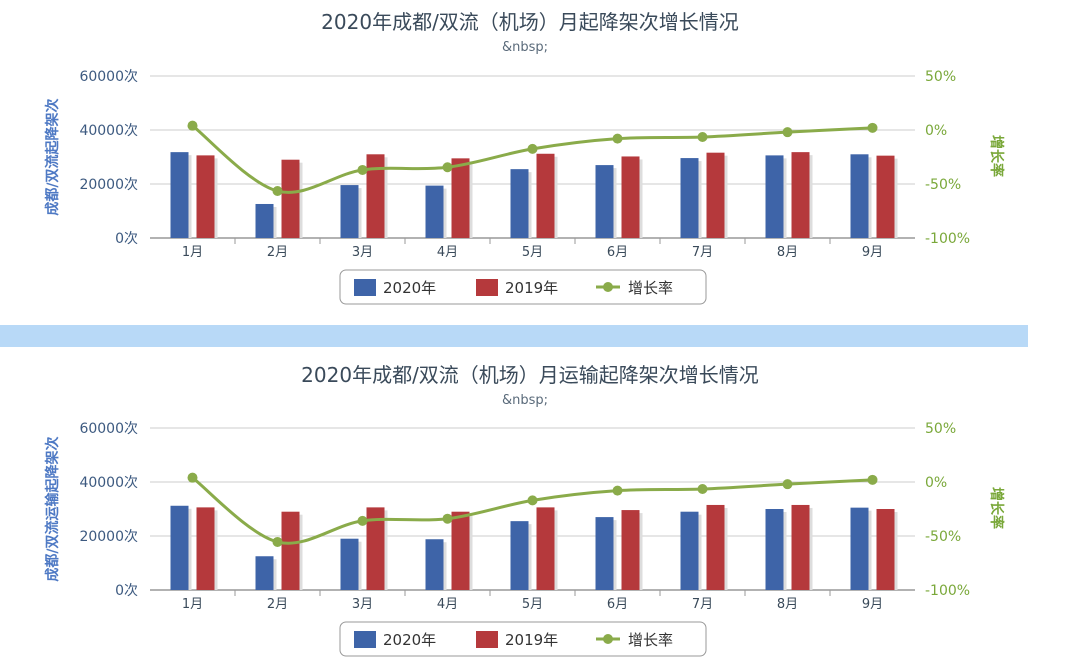 The image size is (1080, 671). I want to click on x-tick-label: 2月, so click(277, 252).